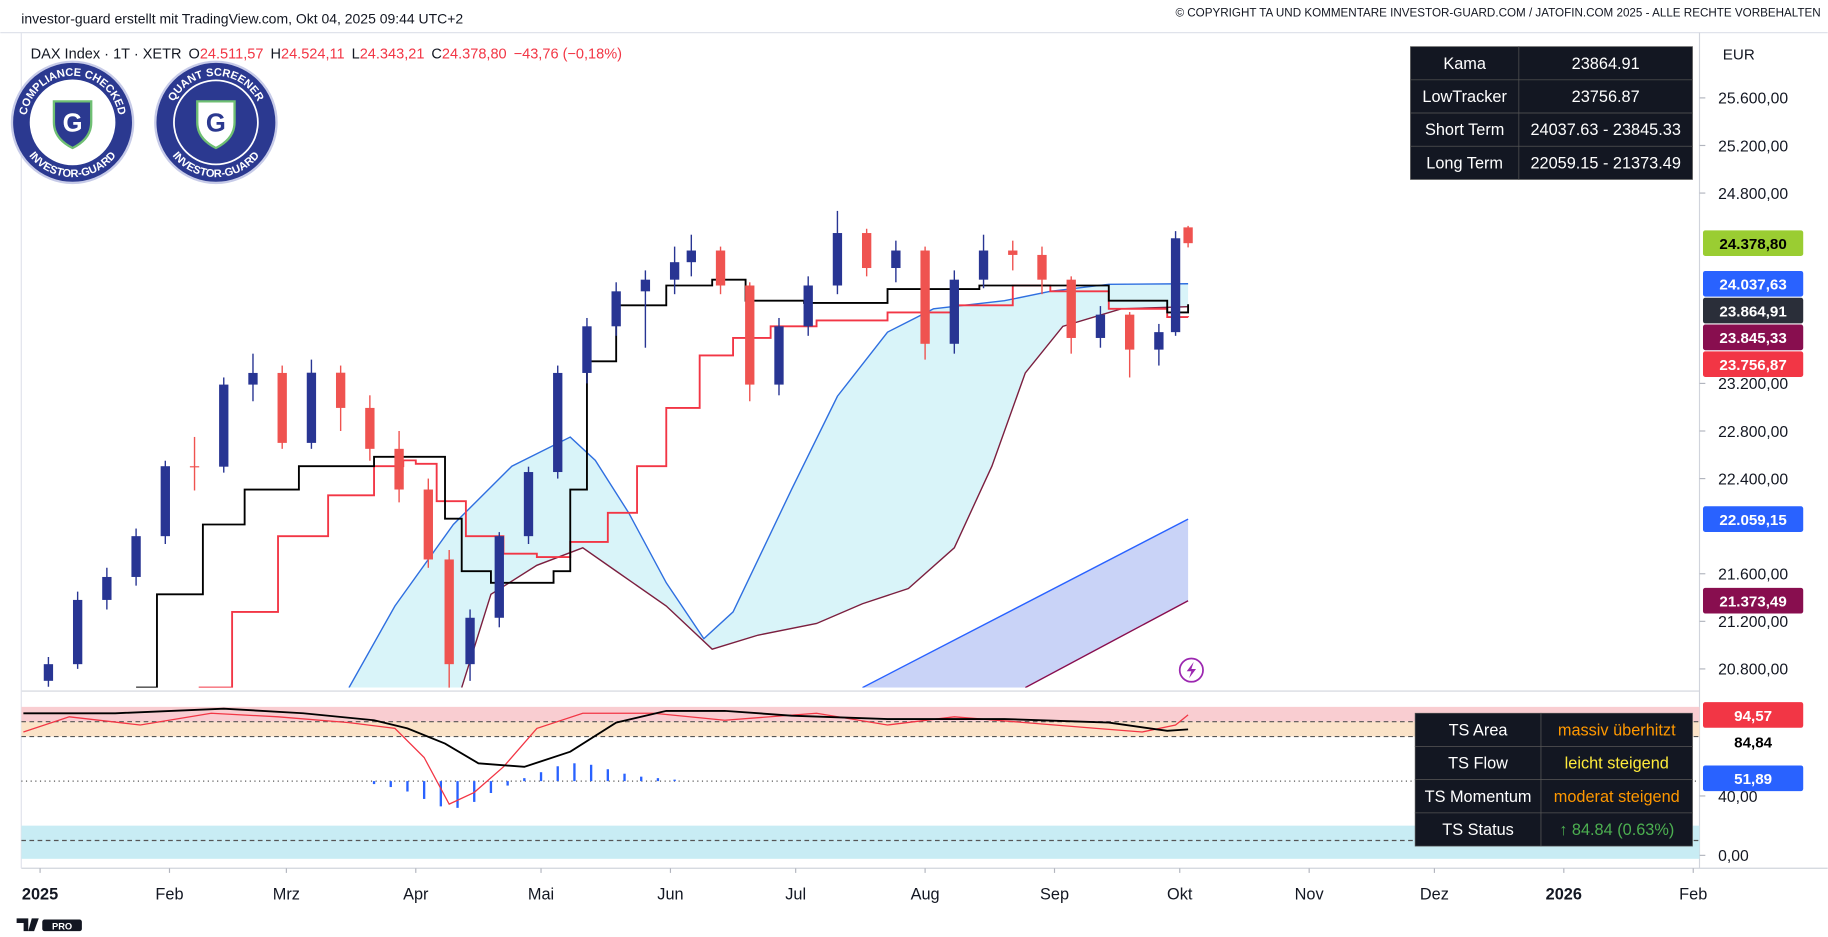  I want to click on info-label: Kama, so click(1465, 64).